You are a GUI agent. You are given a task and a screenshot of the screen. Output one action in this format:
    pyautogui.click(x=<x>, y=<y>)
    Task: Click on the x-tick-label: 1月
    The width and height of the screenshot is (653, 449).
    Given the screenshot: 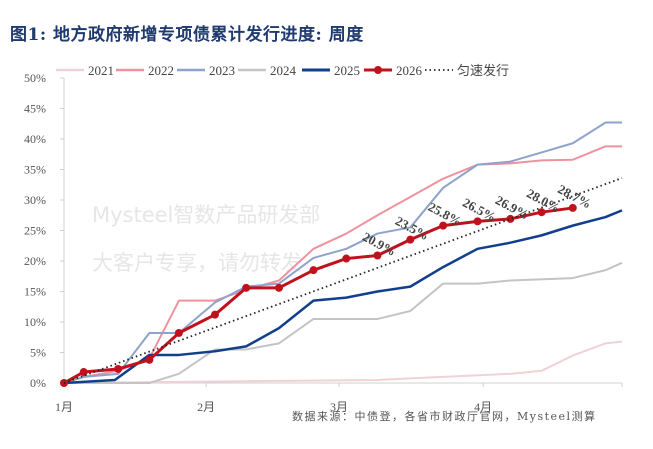 What is the action you would take?
    pyautogui.click(x=64, y=407)
    